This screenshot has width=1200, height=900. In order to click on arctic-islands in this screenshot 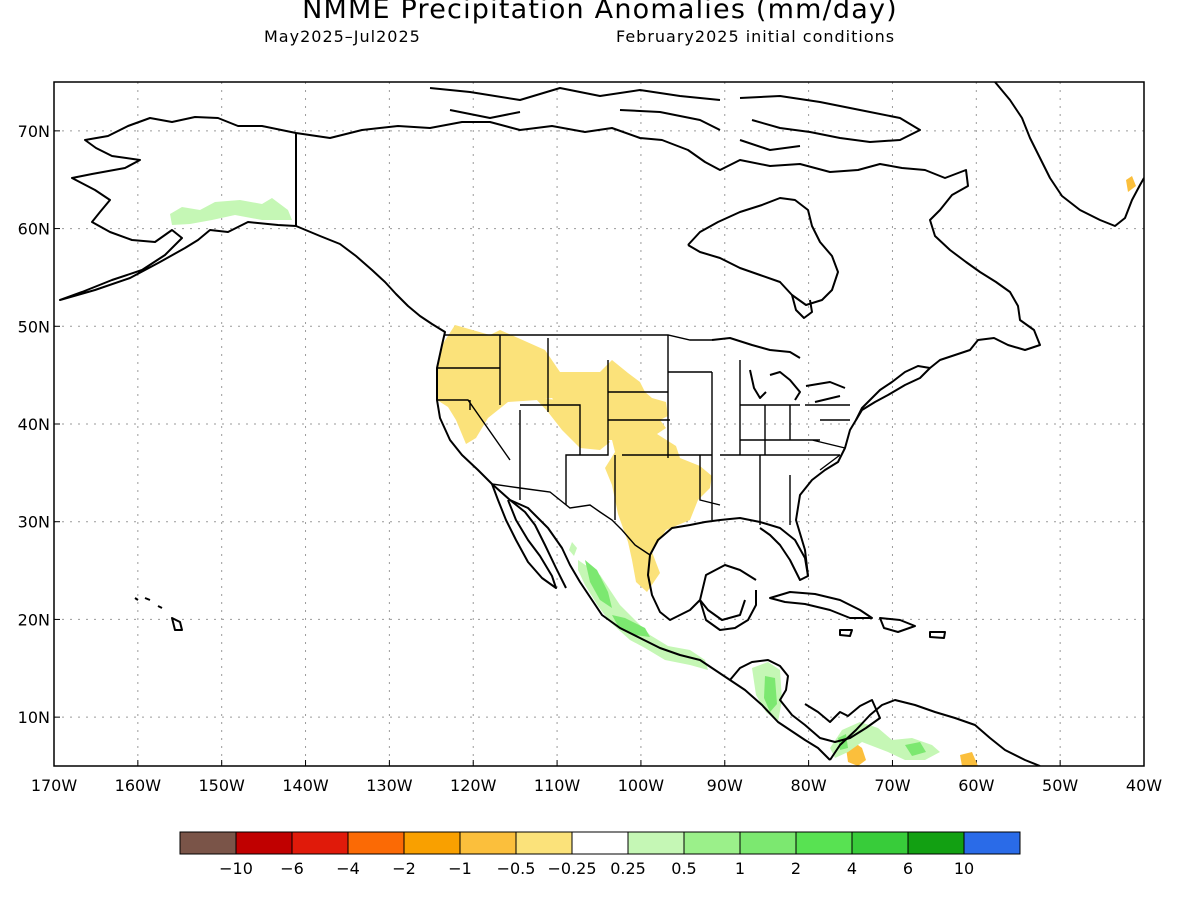, I will do `click(675, 119)`.